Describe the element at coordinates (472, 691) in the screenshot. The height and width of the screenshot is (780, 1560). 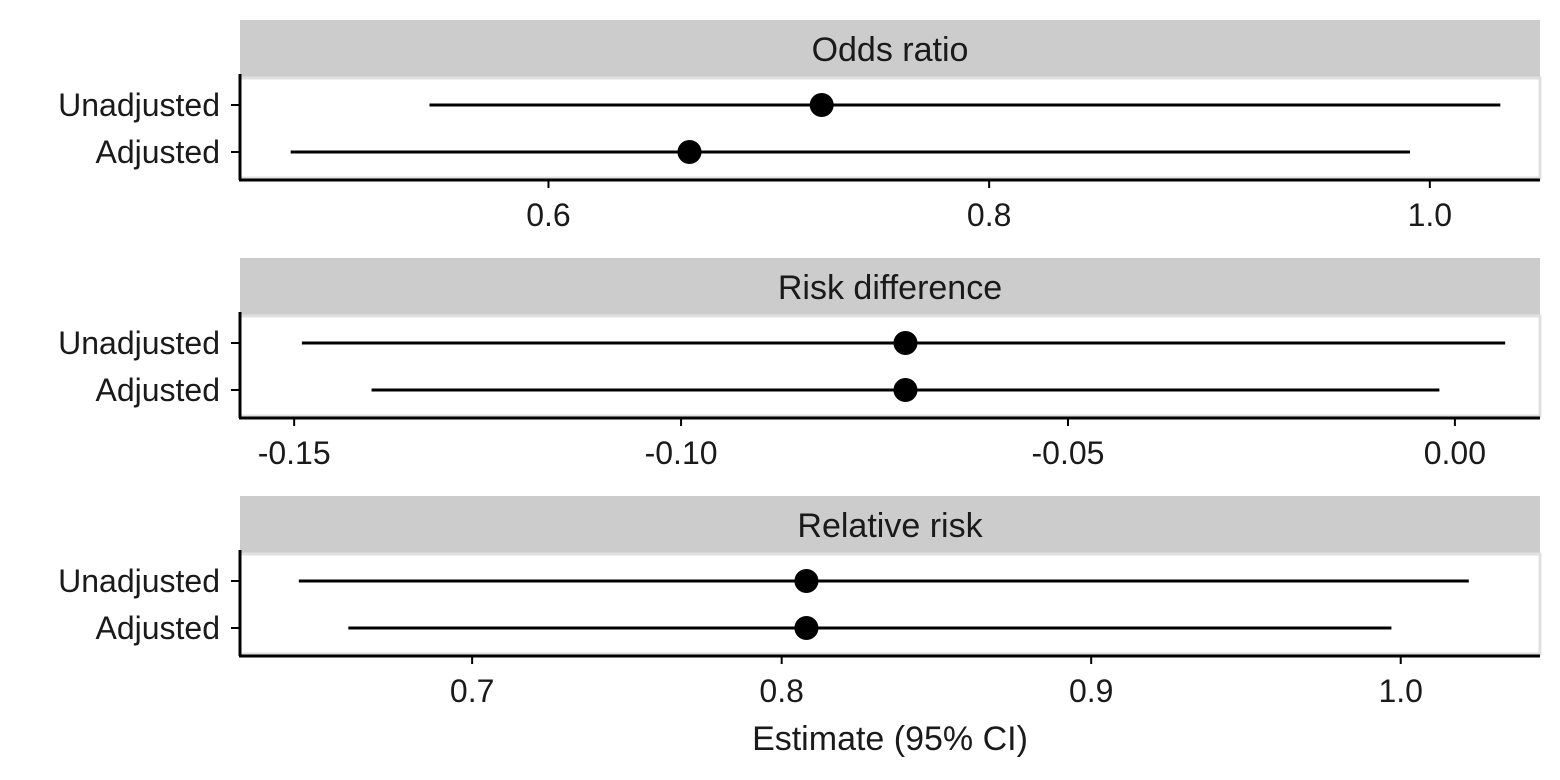
I see `x-tick-label: 0.7` at that location.